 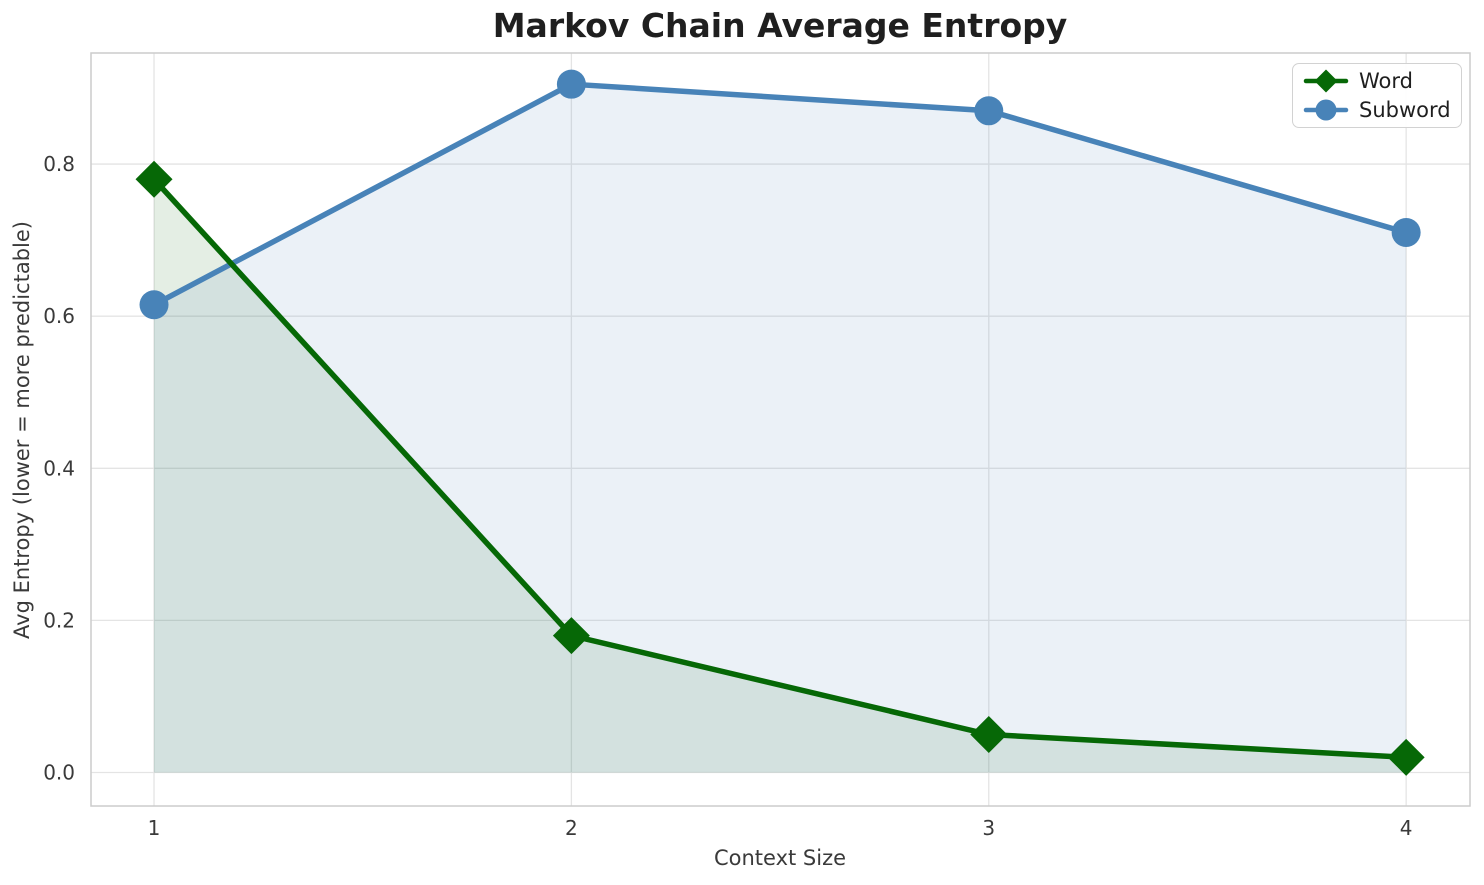 I want to click on x-axis-label: Context Size, so click(x=780, y=858).